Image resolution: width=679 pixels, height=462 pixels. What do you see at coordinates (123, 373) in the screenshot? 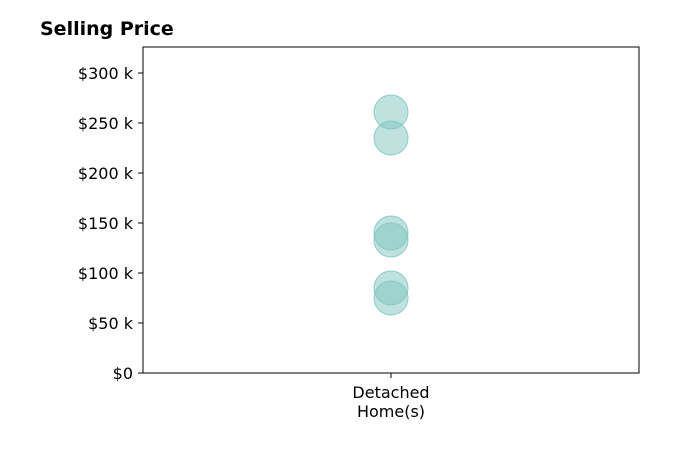
I see `y-tick-label: $0` at bounding box center [123, 373].